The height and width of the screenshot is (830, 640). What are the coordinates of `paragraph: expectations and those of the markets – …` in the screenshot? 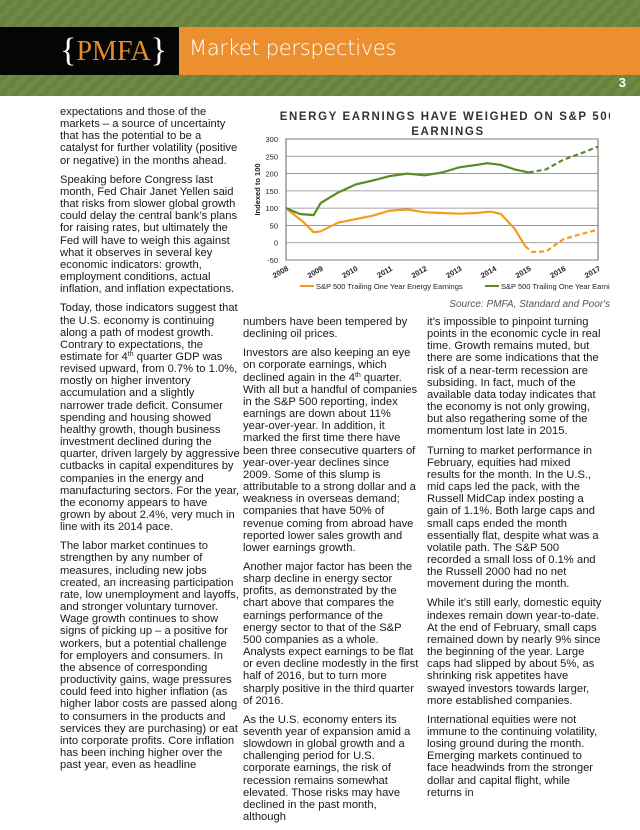 It's located at (149, 136).